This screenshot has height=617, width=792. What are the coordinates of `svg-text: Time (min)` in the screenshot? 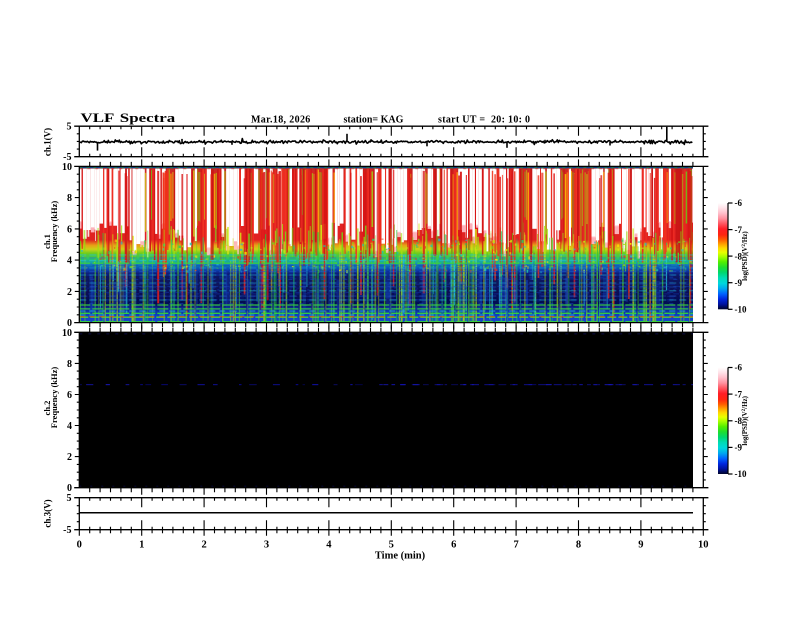 It's located at (400, 556).